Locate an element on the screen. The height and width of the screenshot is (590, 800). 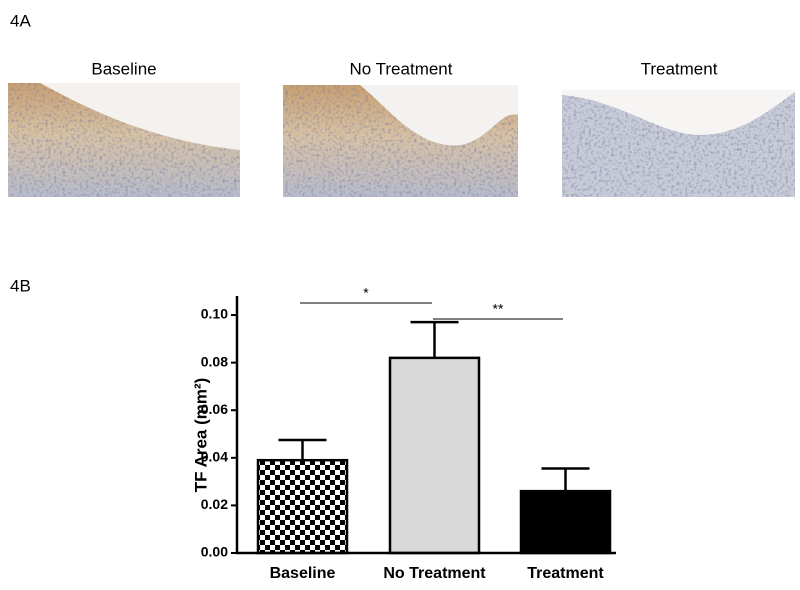
significance-label: * is located at coordinates (366, 293).